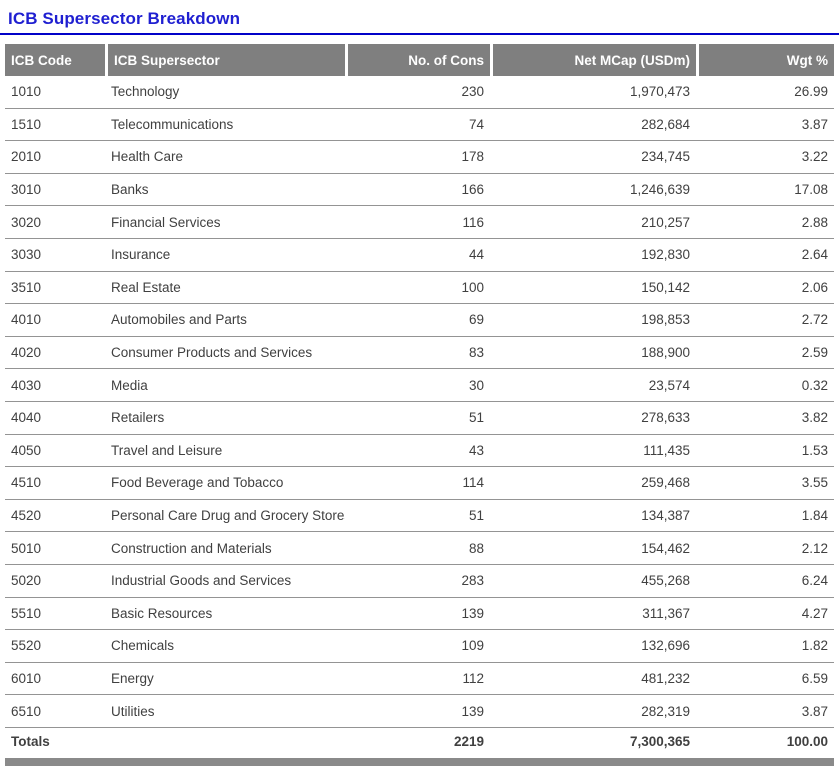  What do you see at coordinates (417, 190) in the screenshot?
I see `cell-no-of-cons: 166` at bounding box center [417, 190].